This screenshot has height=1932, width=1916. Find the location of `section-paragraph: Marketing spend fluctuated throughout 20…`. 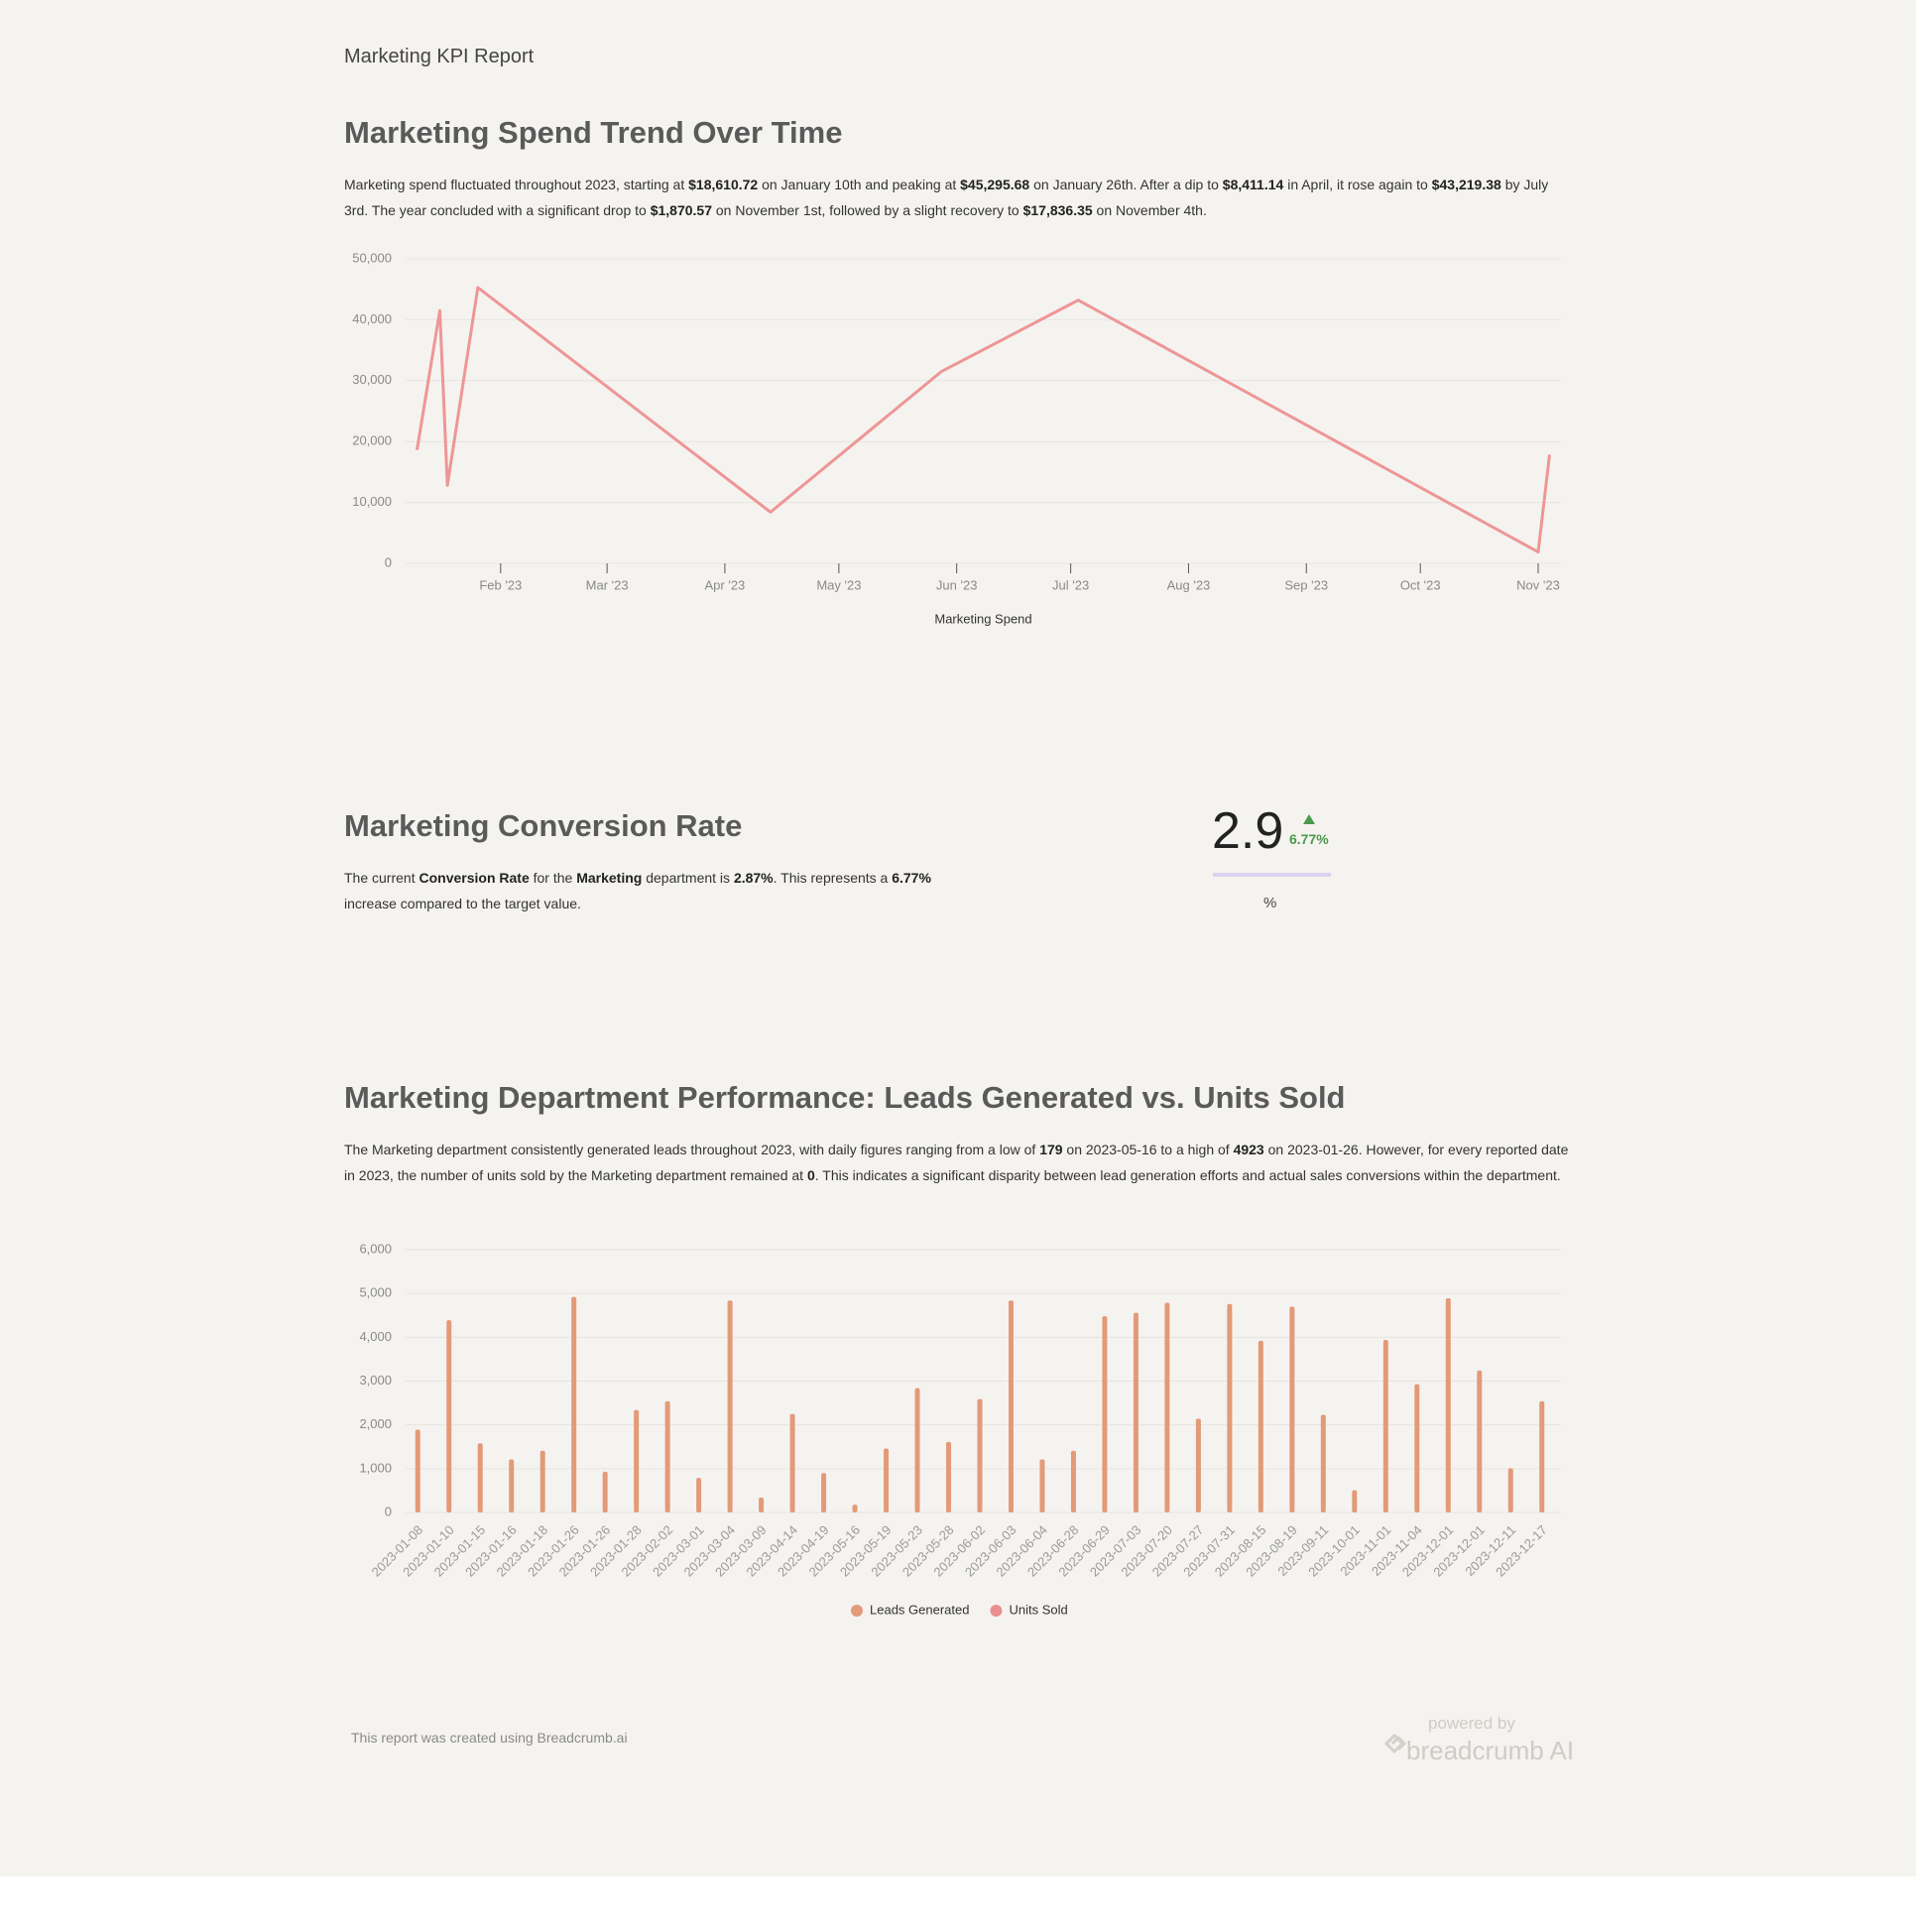

section-paragraph: Marketing spend fluctuated throughout 20… is located at coordinates (953, 197).